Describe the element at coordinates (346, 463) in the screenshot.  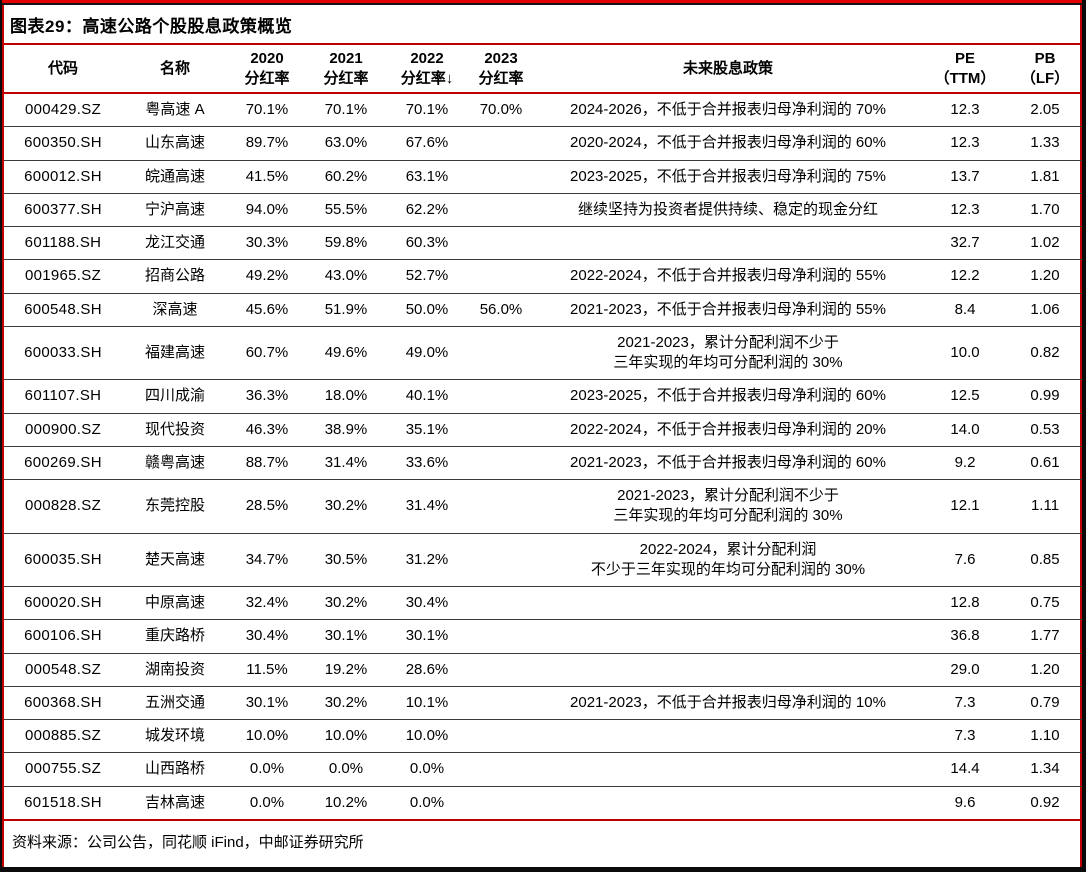
I see `cell-y2021: 31.4%` at that location.